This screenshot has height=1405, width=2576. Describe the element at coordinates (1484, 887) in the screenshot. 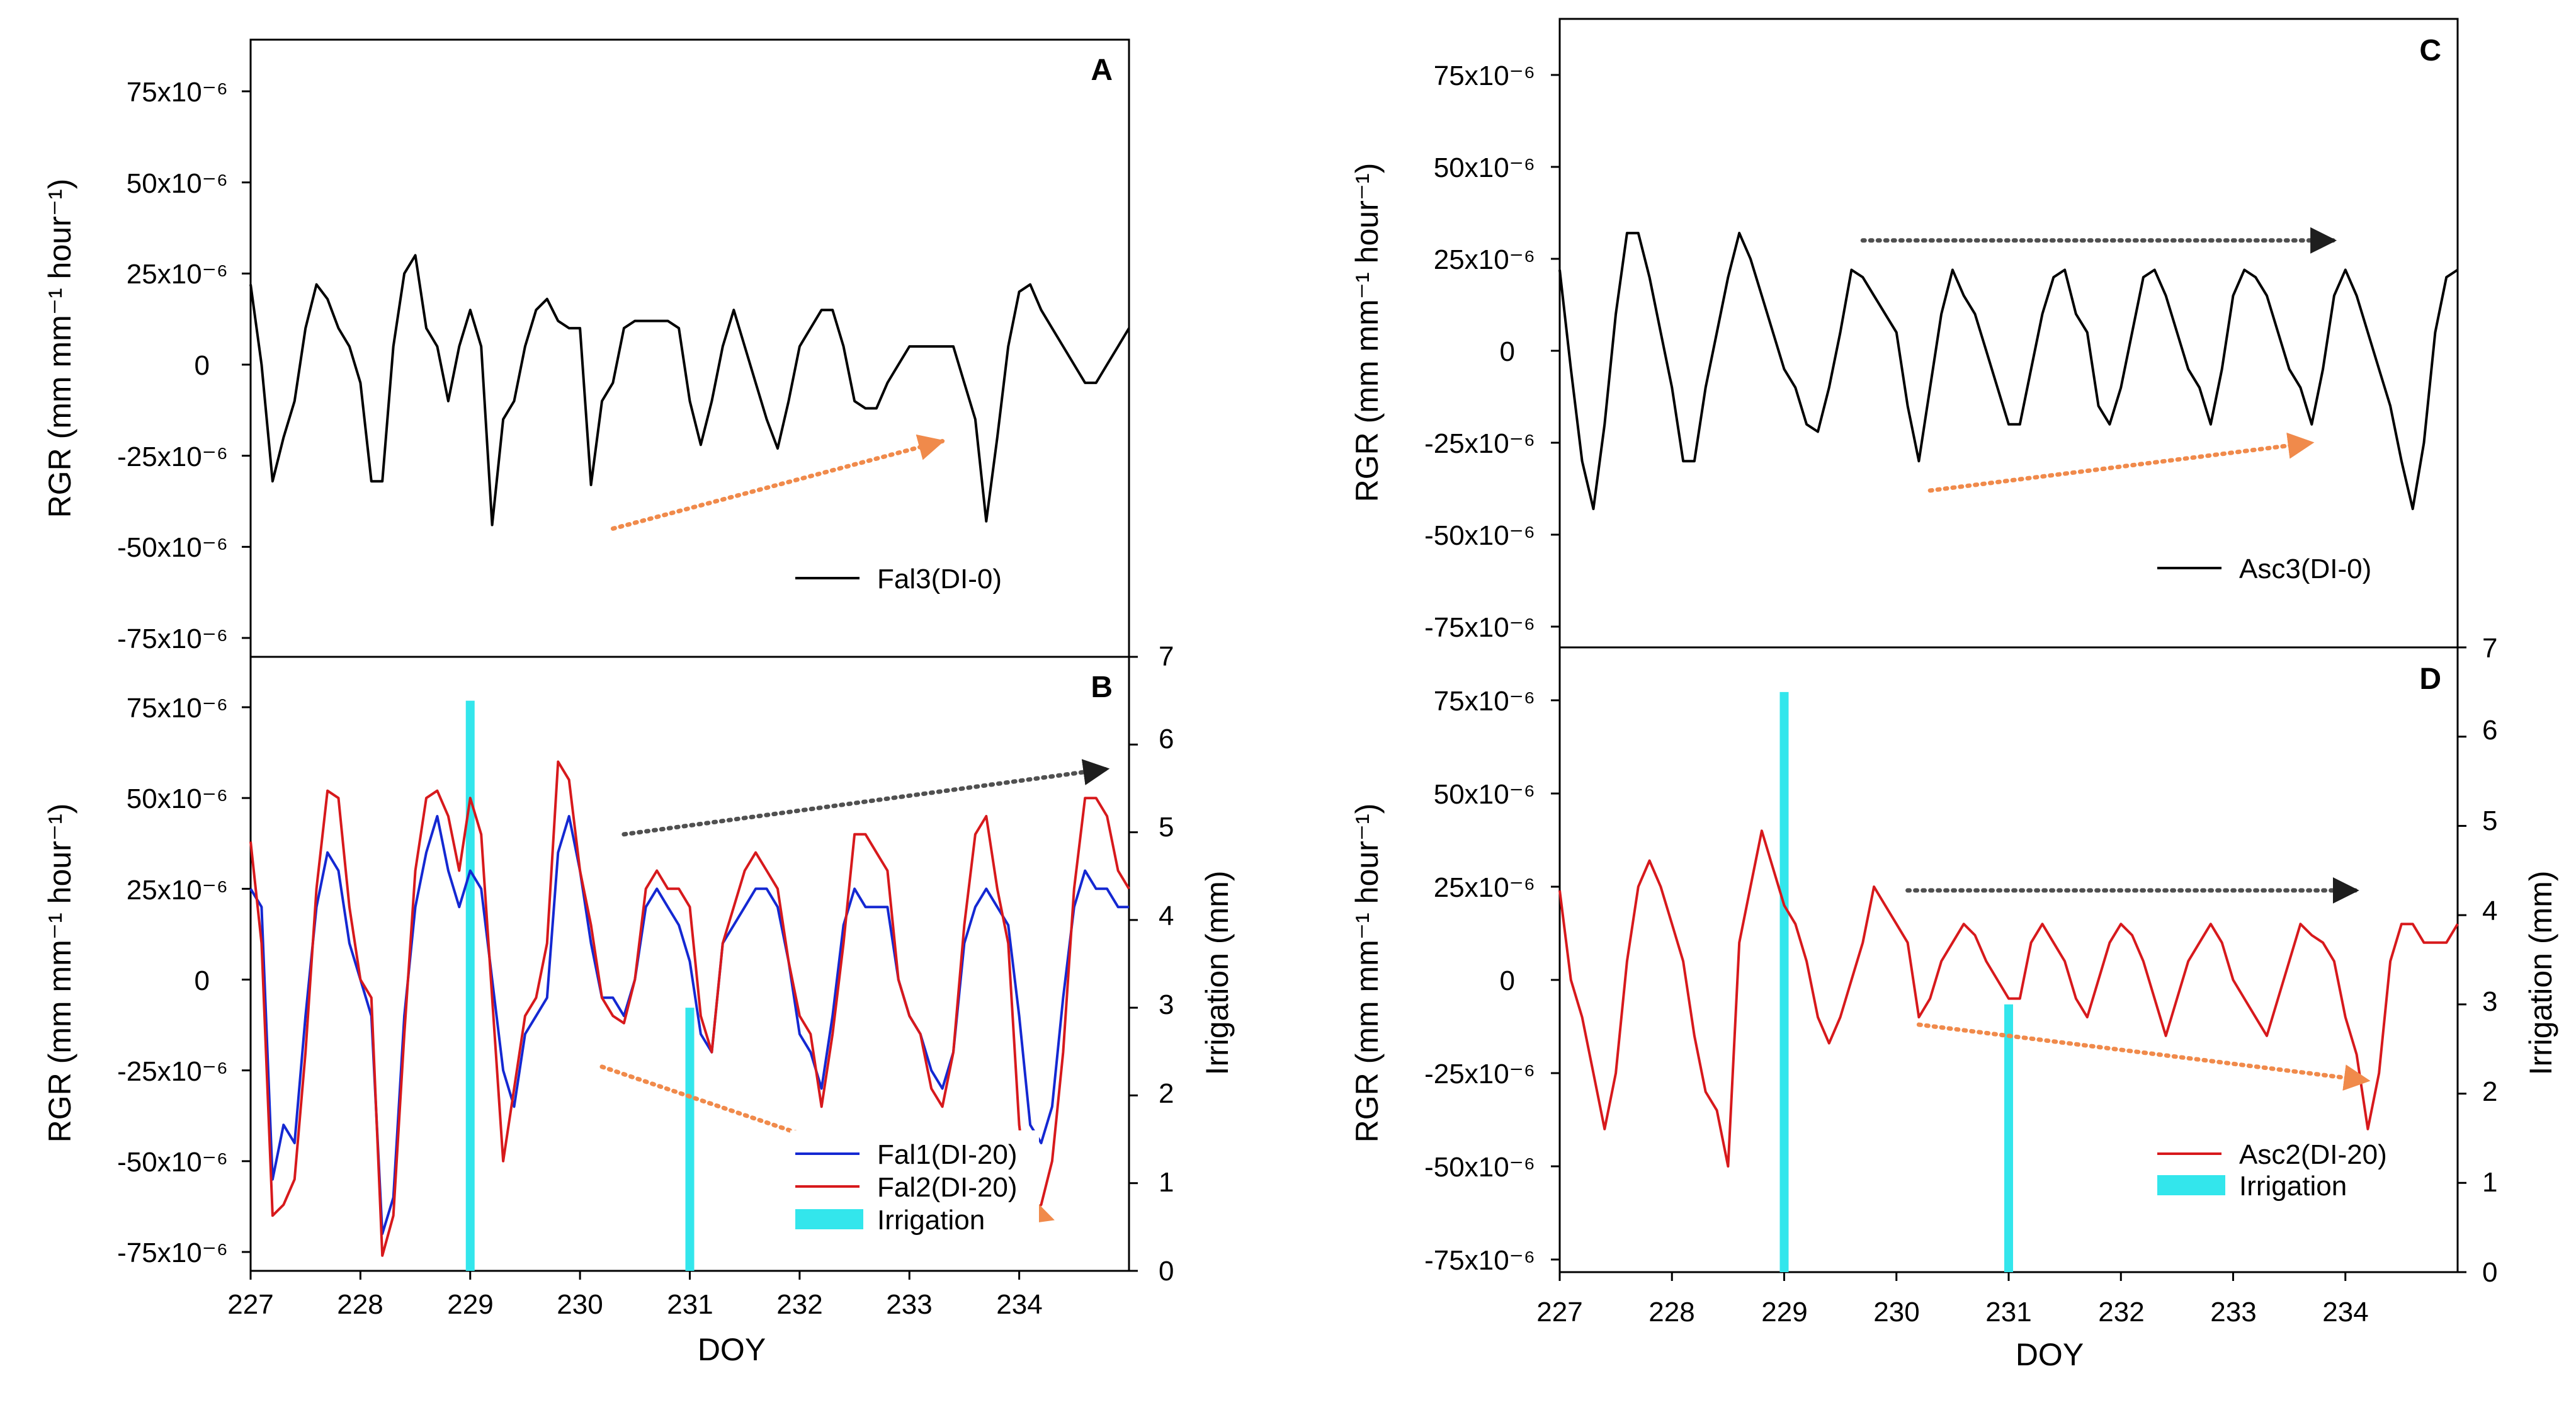

I see `panel-d-ytick-label: 25x10⁻⁶` at that location.